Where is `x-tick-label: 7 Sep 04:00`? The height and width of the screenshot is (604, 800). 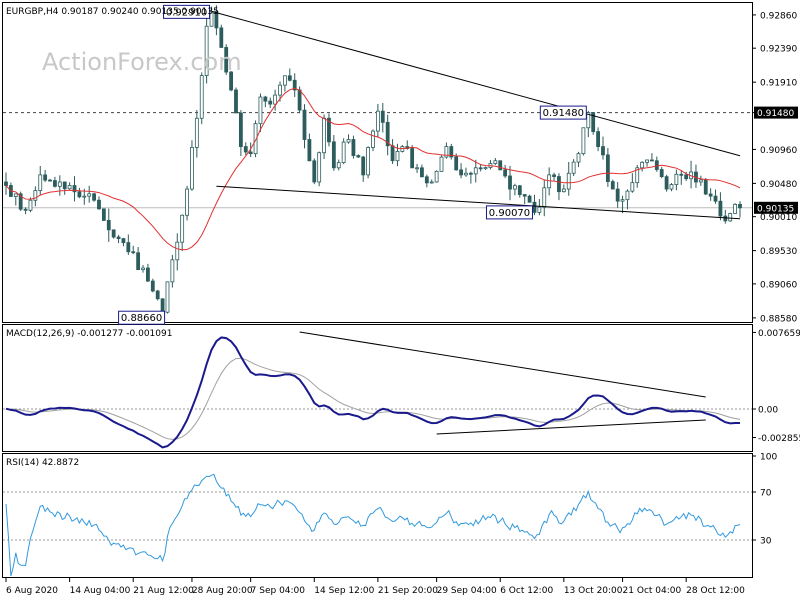 x-tick-label: 7 Sep 04:00 is located at coordinates (278, 591).